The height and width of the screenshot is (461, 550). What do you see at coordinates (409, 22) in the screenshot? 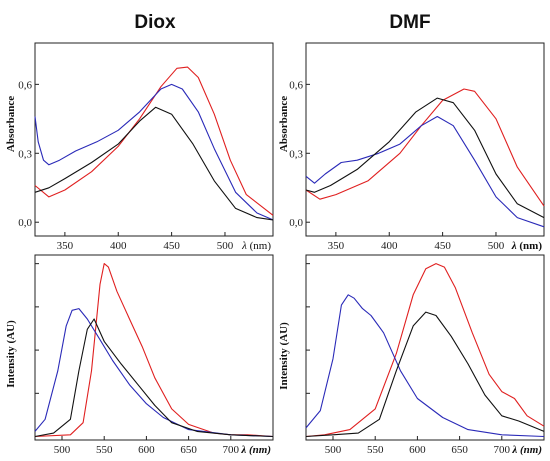
I see `column-title-dmf: DMF` at bounding box center [409, 22].